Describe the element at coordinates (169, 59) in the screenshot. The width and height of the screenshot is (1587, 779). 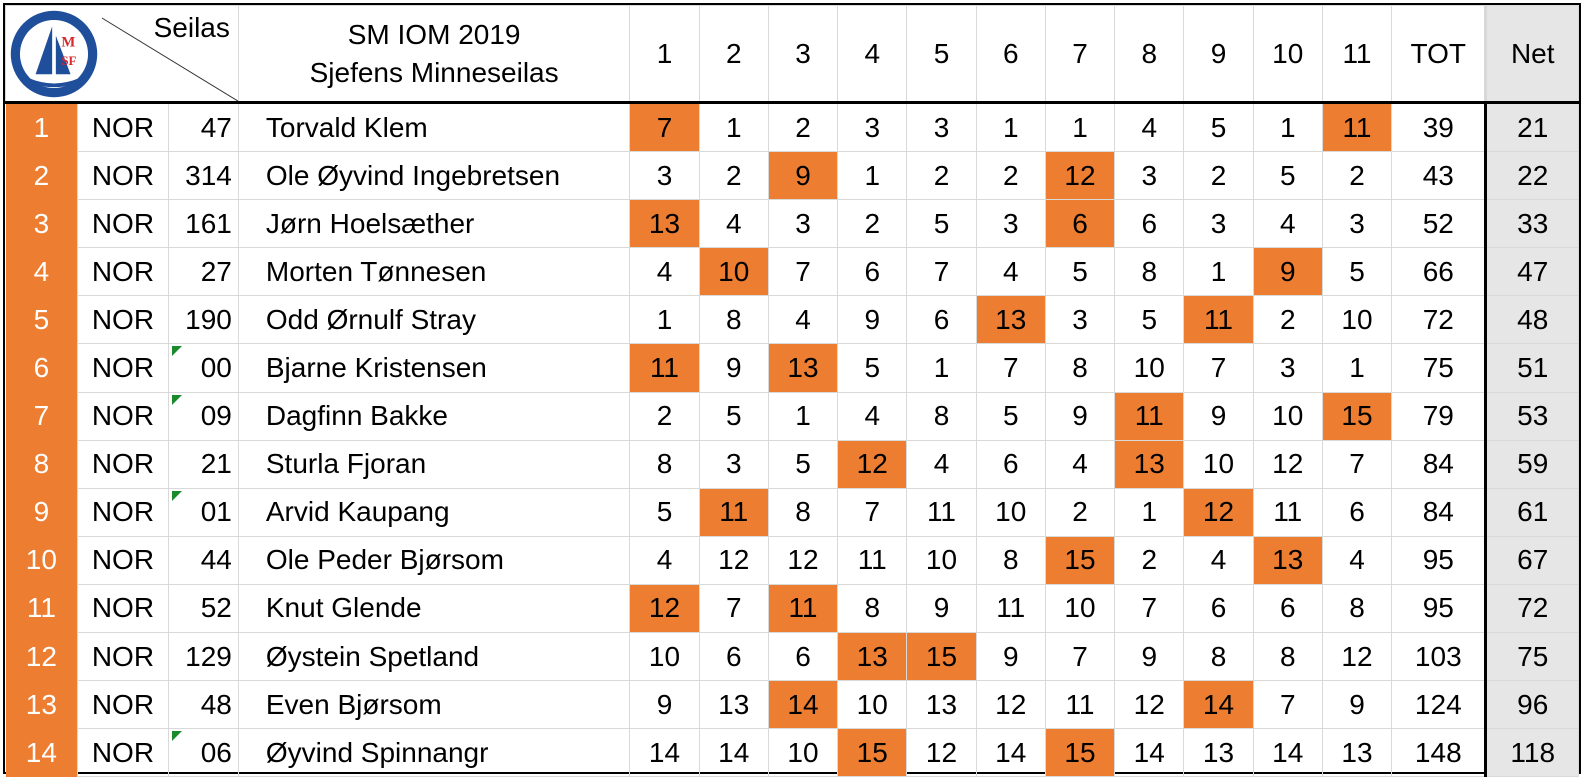
I see `corner-diagonal` at that location.